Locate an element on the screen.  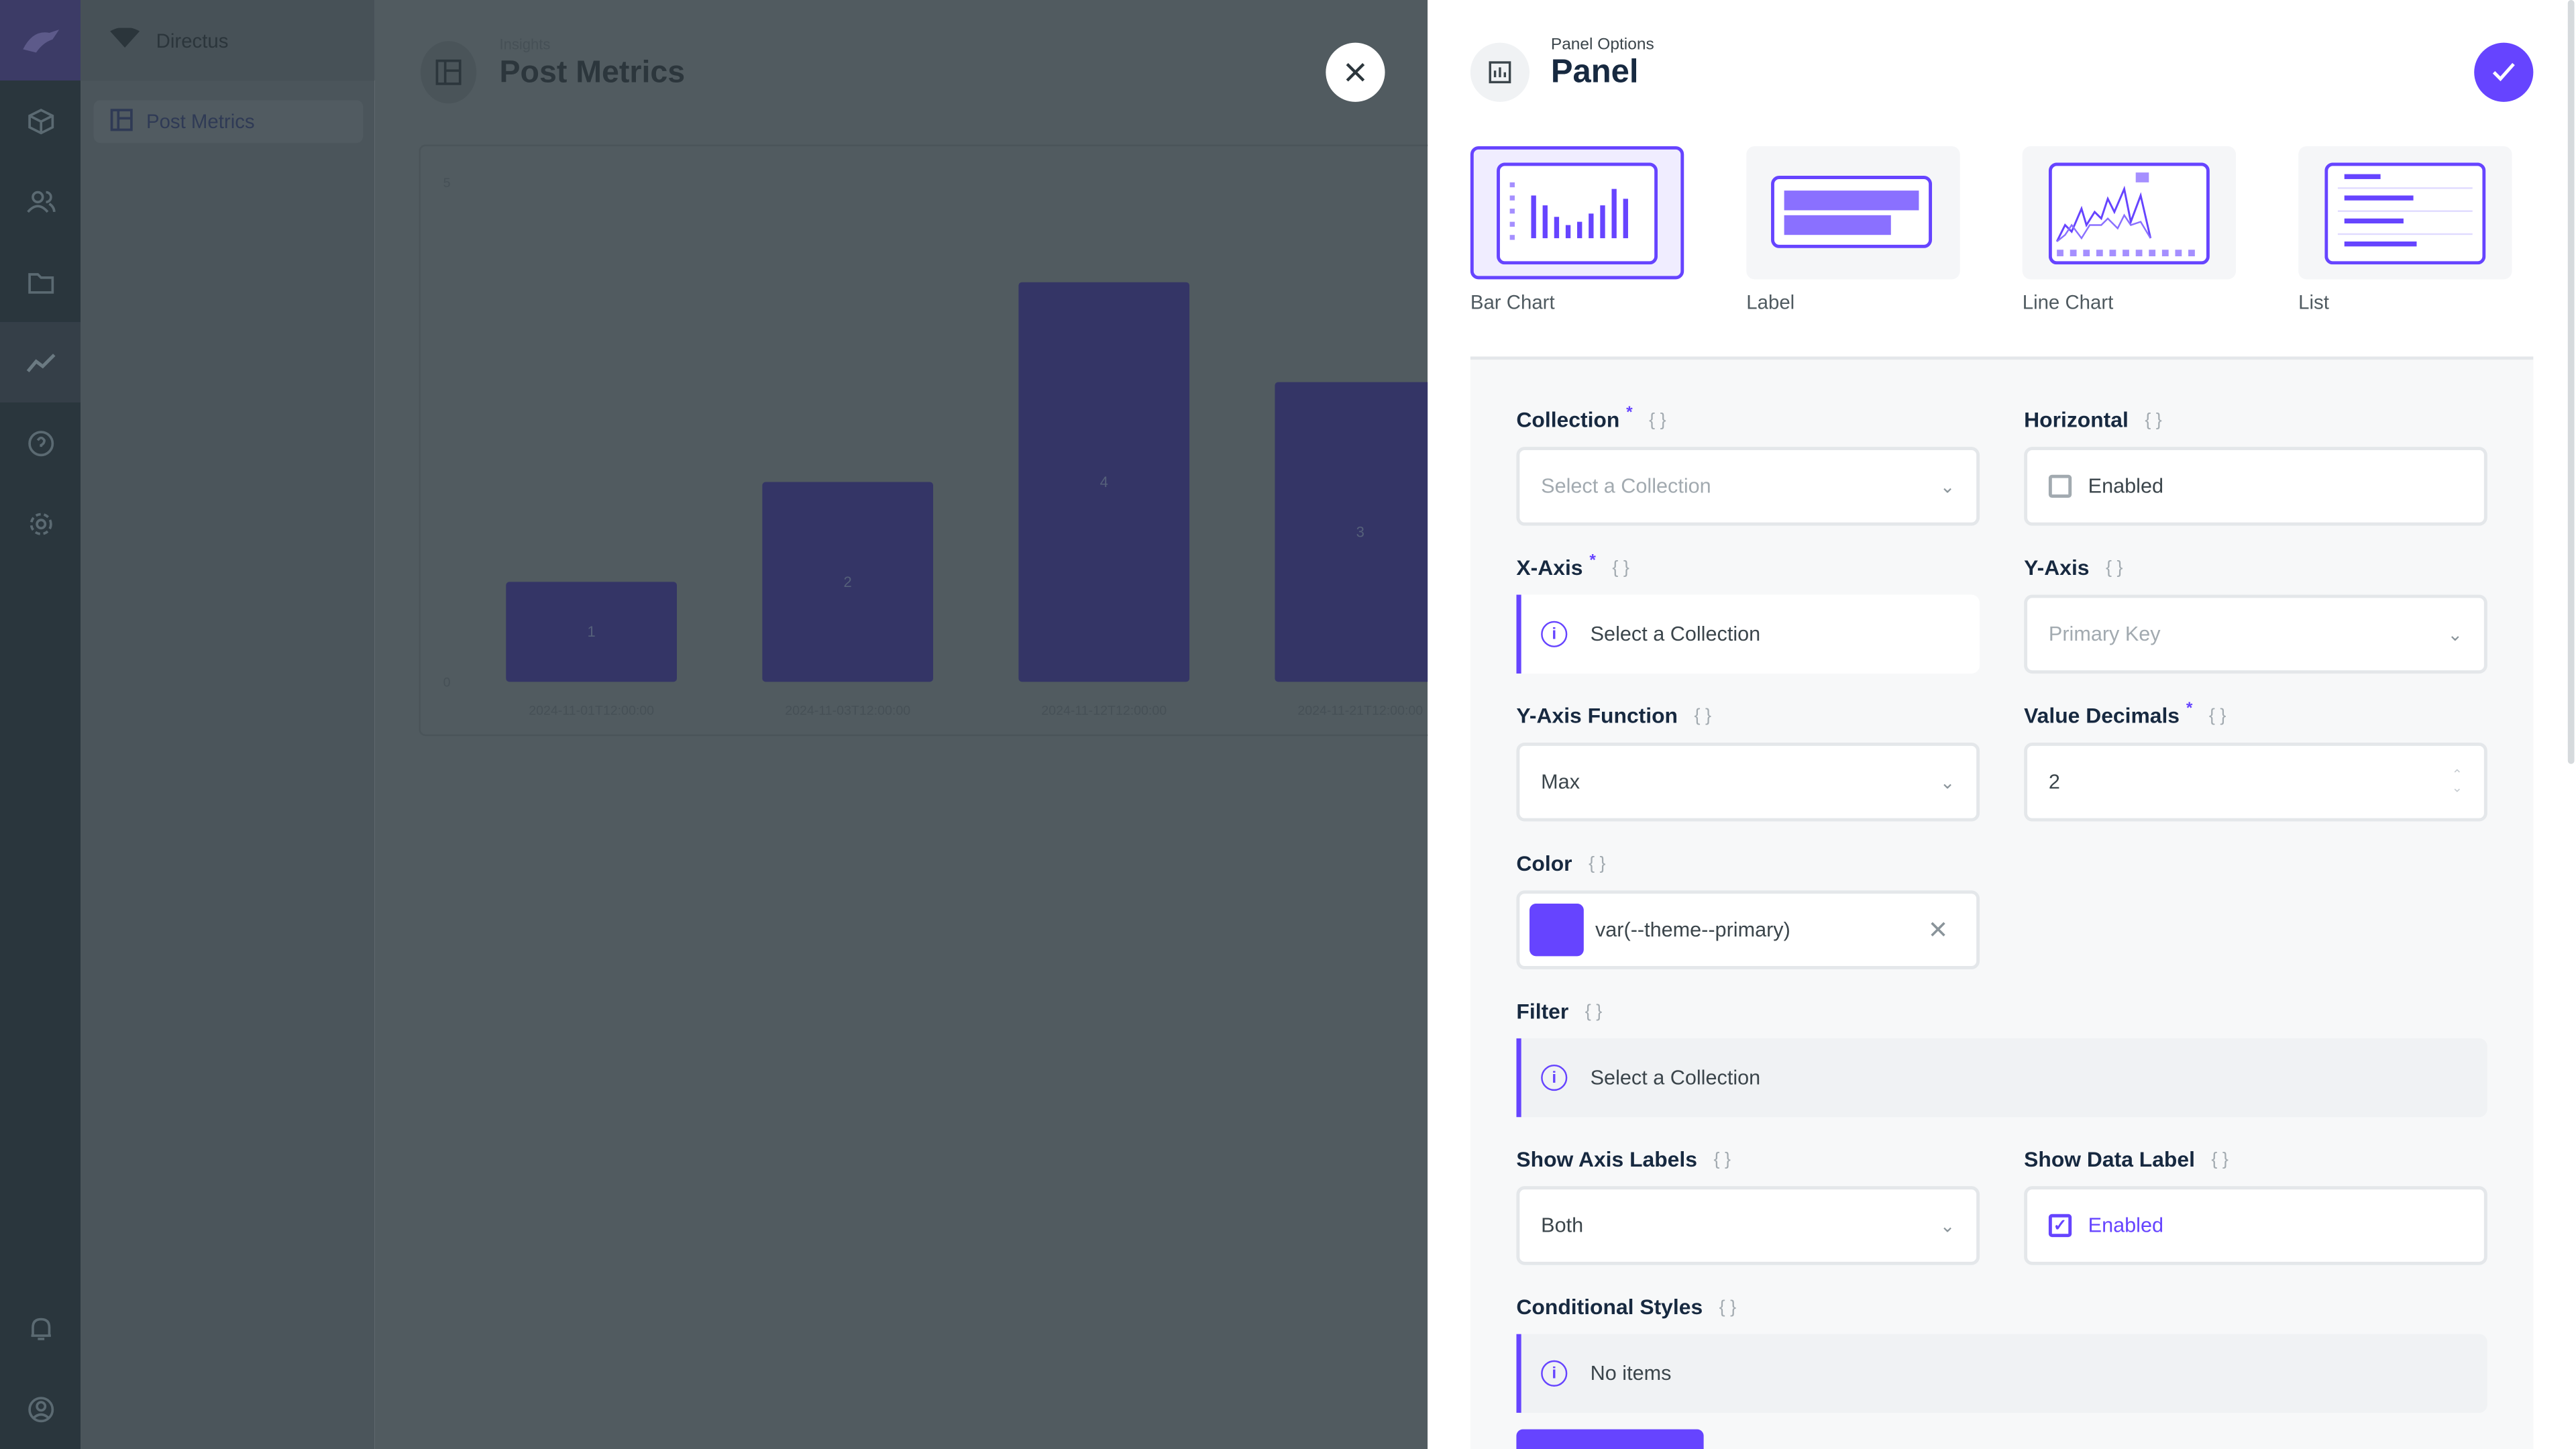
page-title: Post Metrics is located at coordinates (592, 73).